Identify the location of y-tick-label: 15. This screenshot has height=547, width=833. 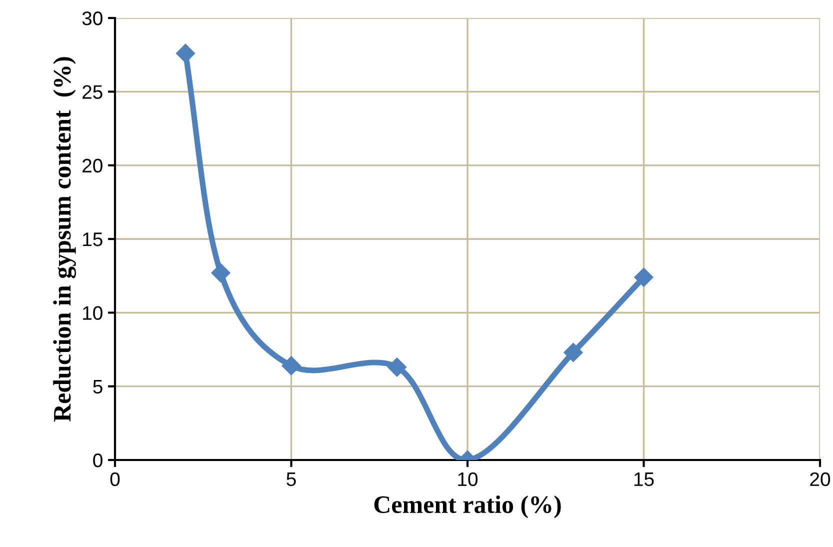
(92, 239).